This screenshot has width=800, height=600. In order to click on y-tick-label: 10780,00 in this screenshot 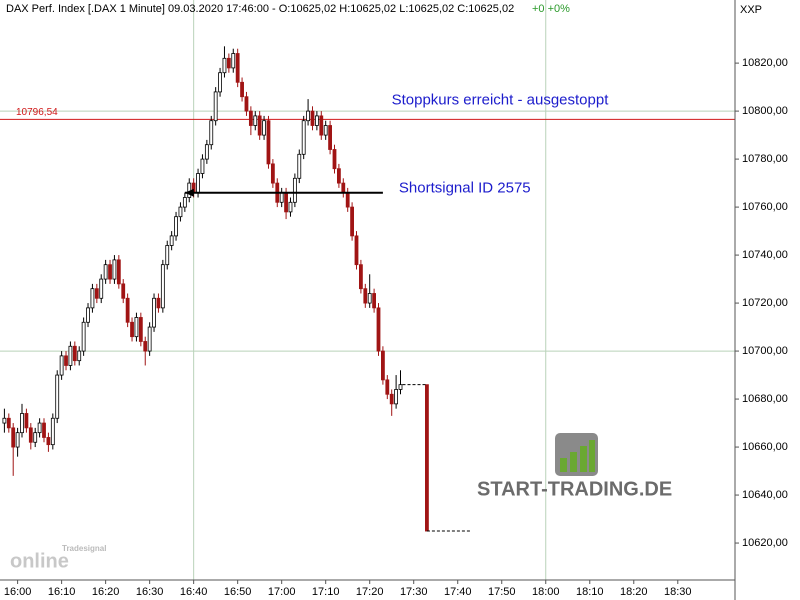, I will do `click(765, 159)`.